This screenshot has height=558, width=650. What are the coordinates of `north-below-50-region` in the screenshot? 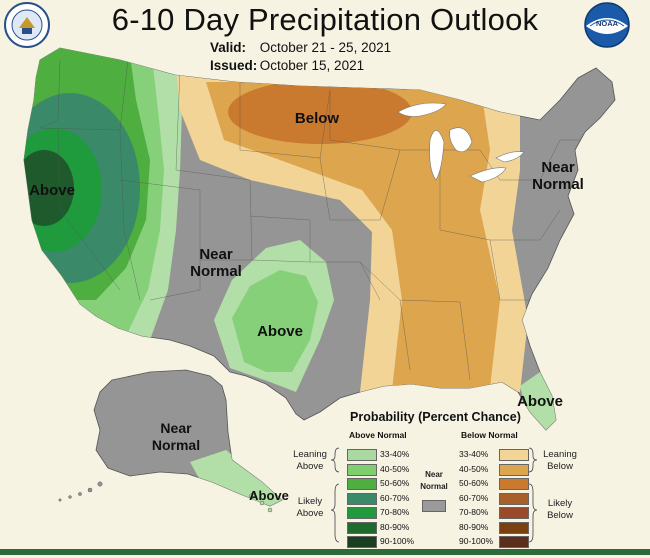 It's located at (320, 112).